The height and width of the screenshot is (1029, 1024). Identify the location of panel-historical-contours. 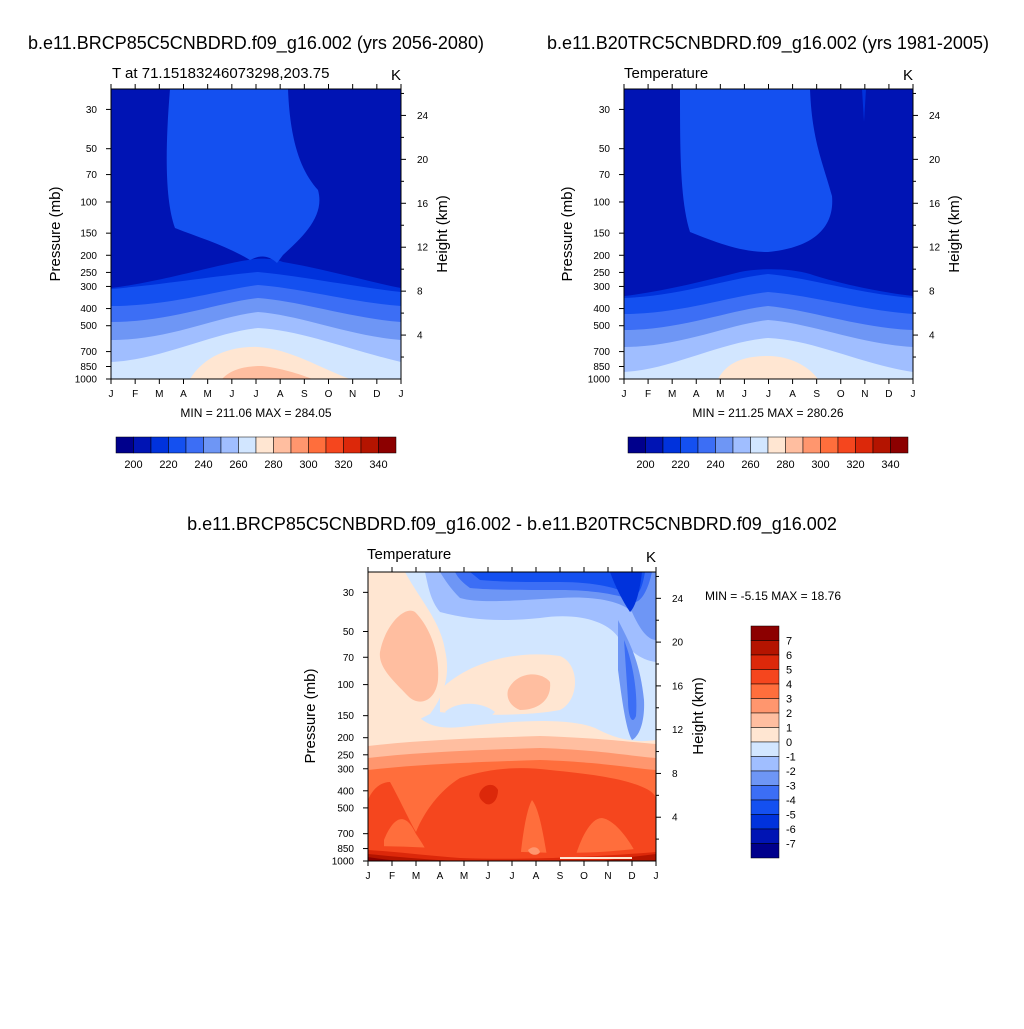
(768, 234).